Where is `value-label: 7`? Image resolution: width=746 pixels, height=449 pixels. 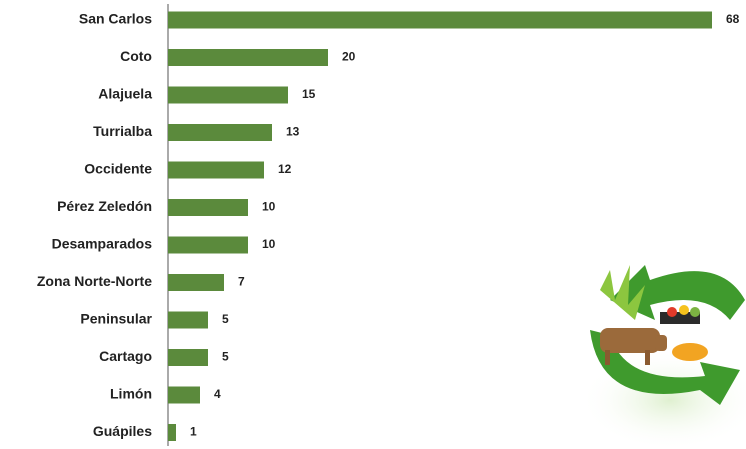
value-label: 7 is located at coordinates (241, 282).